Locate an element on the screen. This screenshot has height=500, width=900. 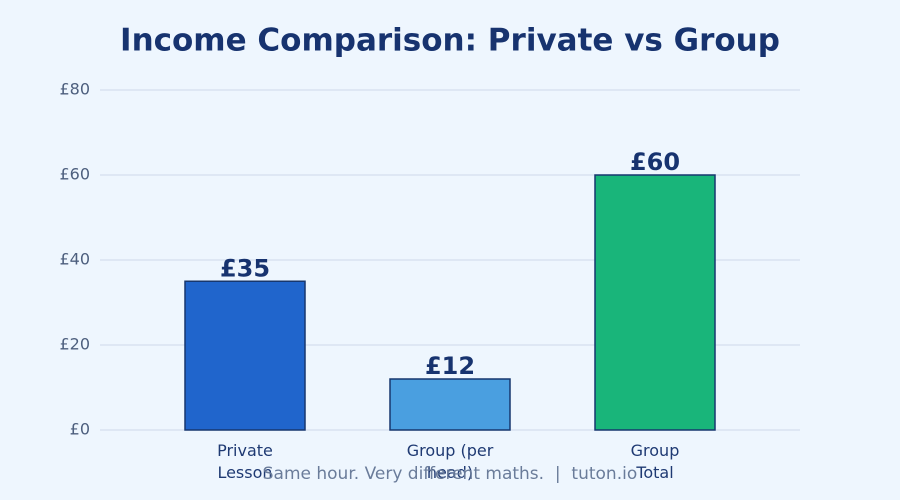
y-tick-label: £40 is located at coordinates (74, 259).